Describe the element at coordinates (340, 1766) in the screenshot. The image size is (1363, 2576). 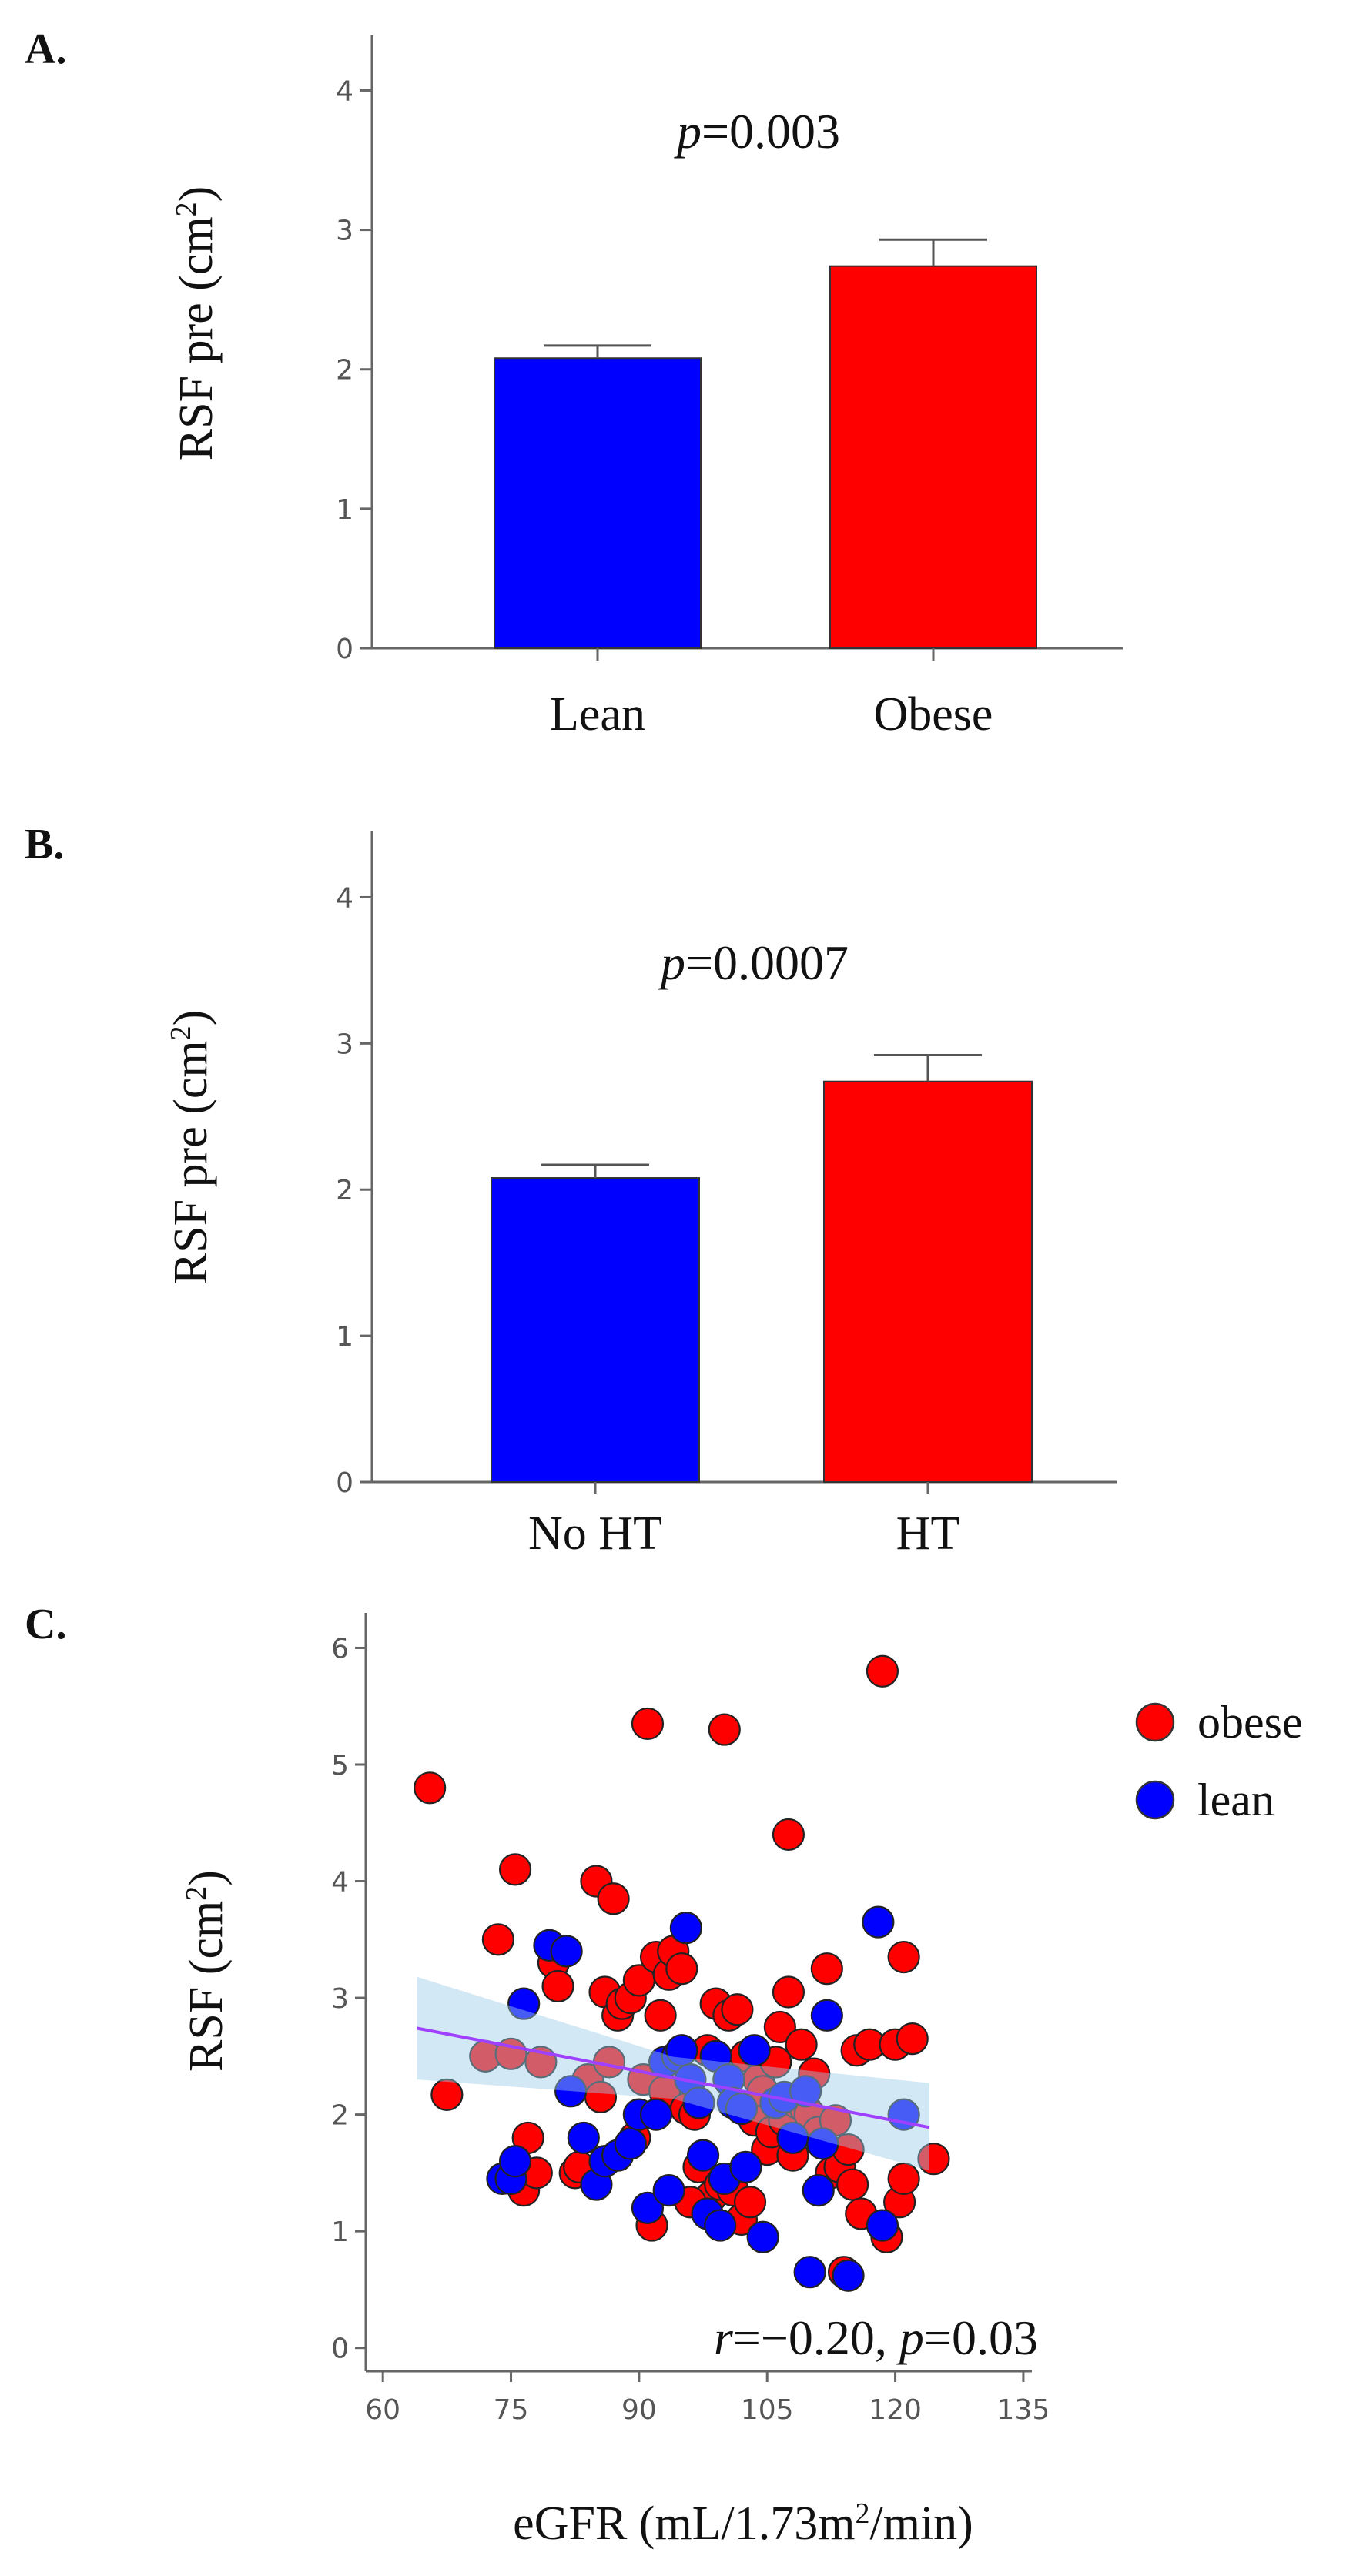
I see `y-tick-label: 5` at that location.